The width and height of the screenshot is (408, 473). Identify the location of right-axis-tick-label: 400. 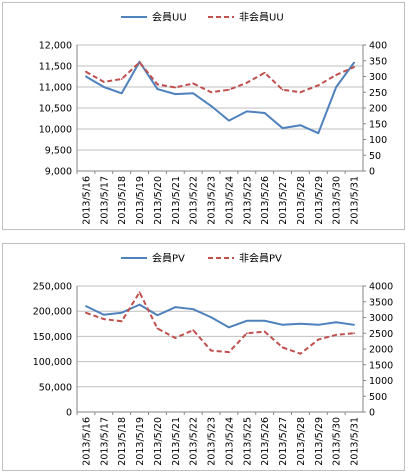
(378, 46).